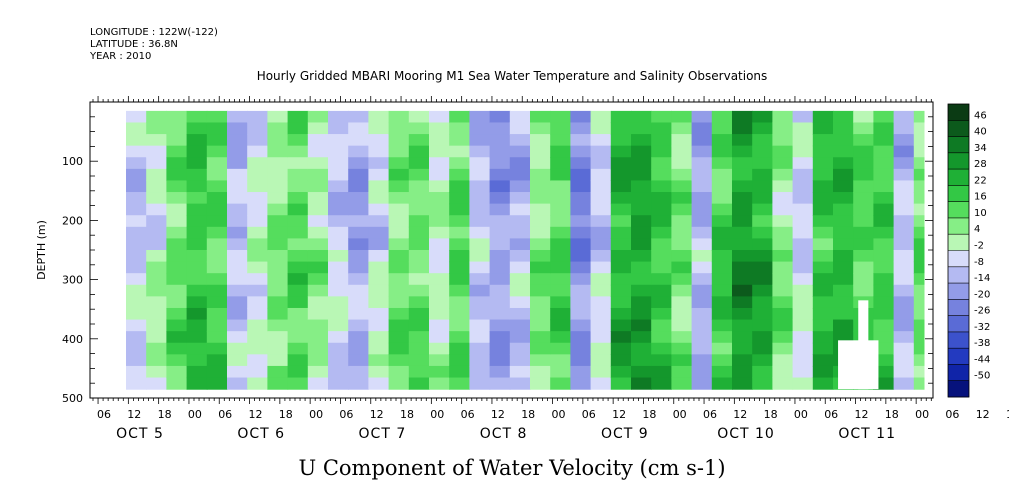  I want to click on y-axis-label: DEPTH (m), so click(41, 250).